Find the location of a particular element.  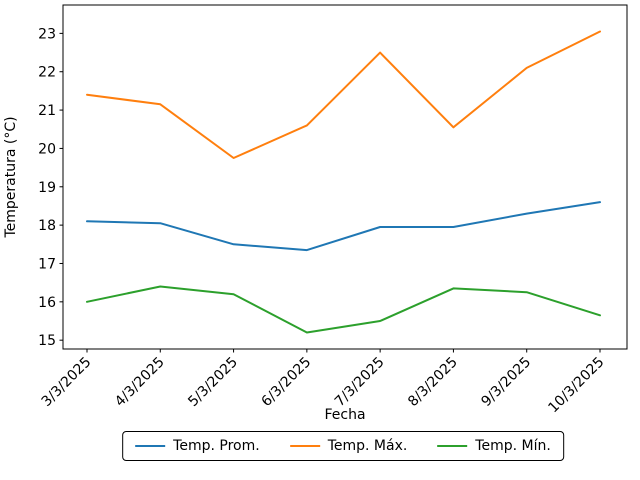

legend: Temp. Prom. Temp. Máx. Temp. Mín. is located at coordinates (343, 446).